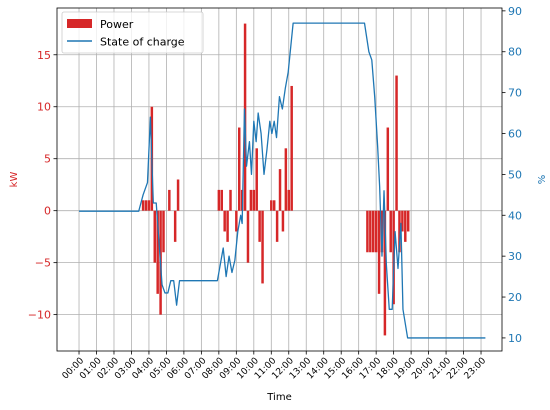 The image size is (550, 410). Describe the element at coordinates (515, 338) in the screenshot. I see `y-right-tick-label: 10` at that location.